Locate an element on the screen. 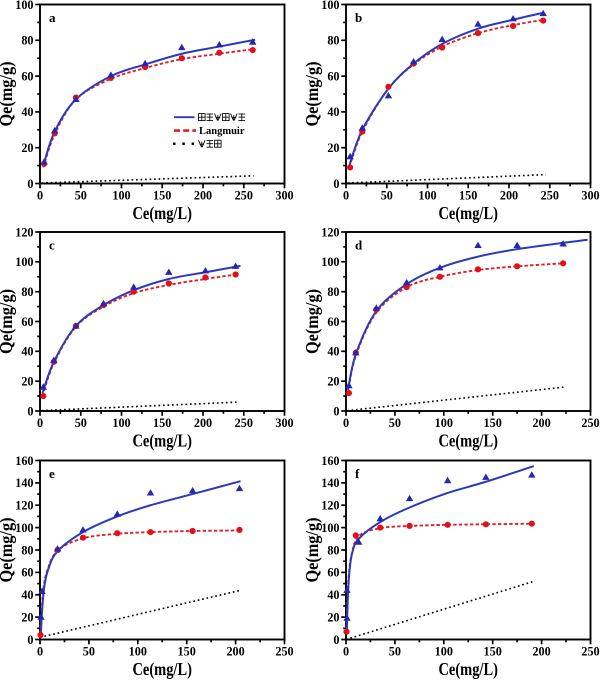 This screenshot has height=680, width=600. svg-text: f is located at coordinates (357, 473).